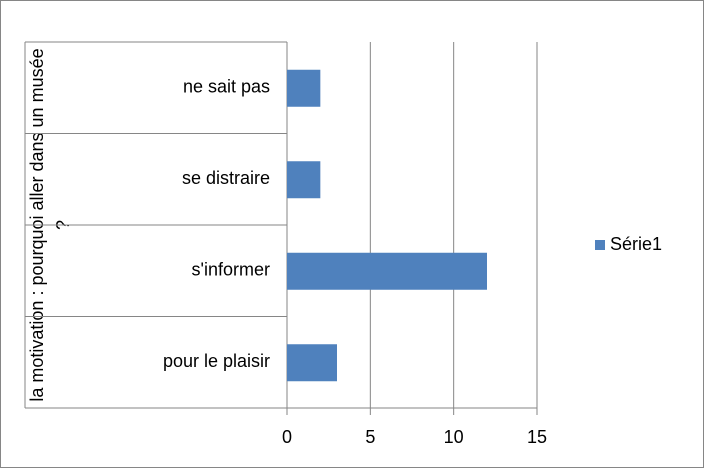  Describe the element at coordinates (537, 437) in the screenshot. I see `x-tick-label: 15` at that location.